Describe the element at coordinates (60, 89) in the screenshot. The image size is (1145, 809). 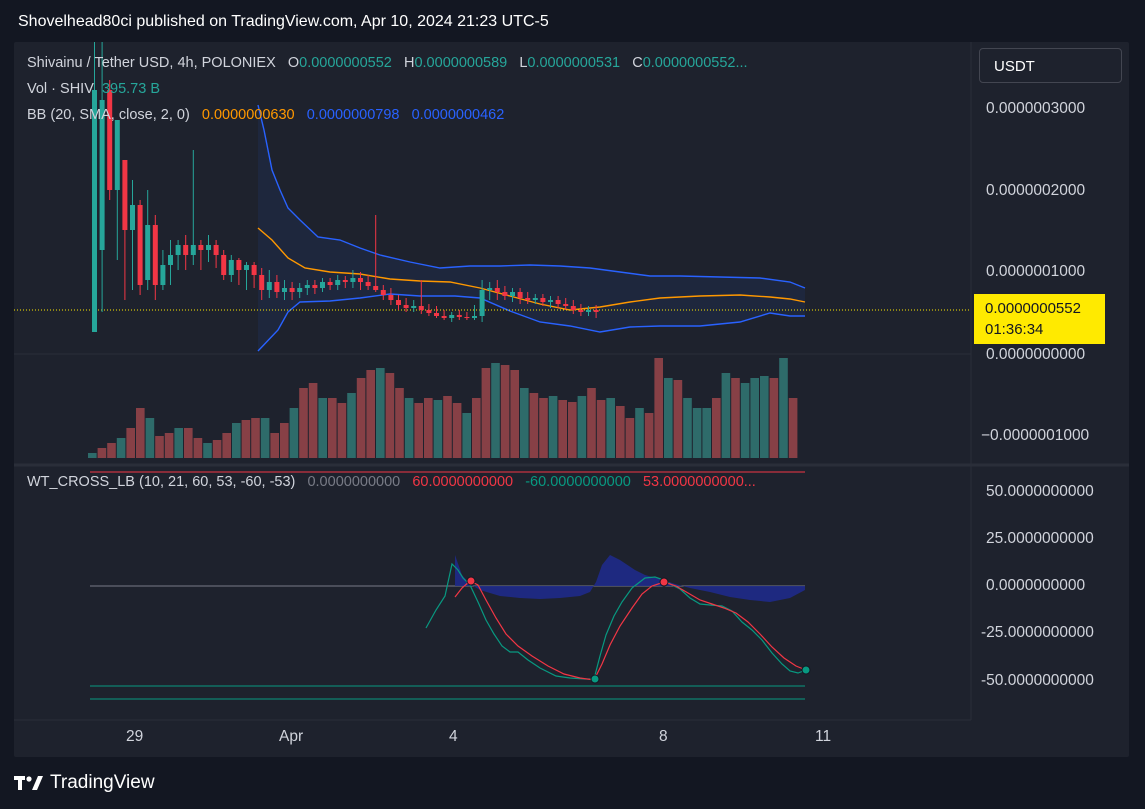
I see `volume-label: Vol · SHIV` at that location.